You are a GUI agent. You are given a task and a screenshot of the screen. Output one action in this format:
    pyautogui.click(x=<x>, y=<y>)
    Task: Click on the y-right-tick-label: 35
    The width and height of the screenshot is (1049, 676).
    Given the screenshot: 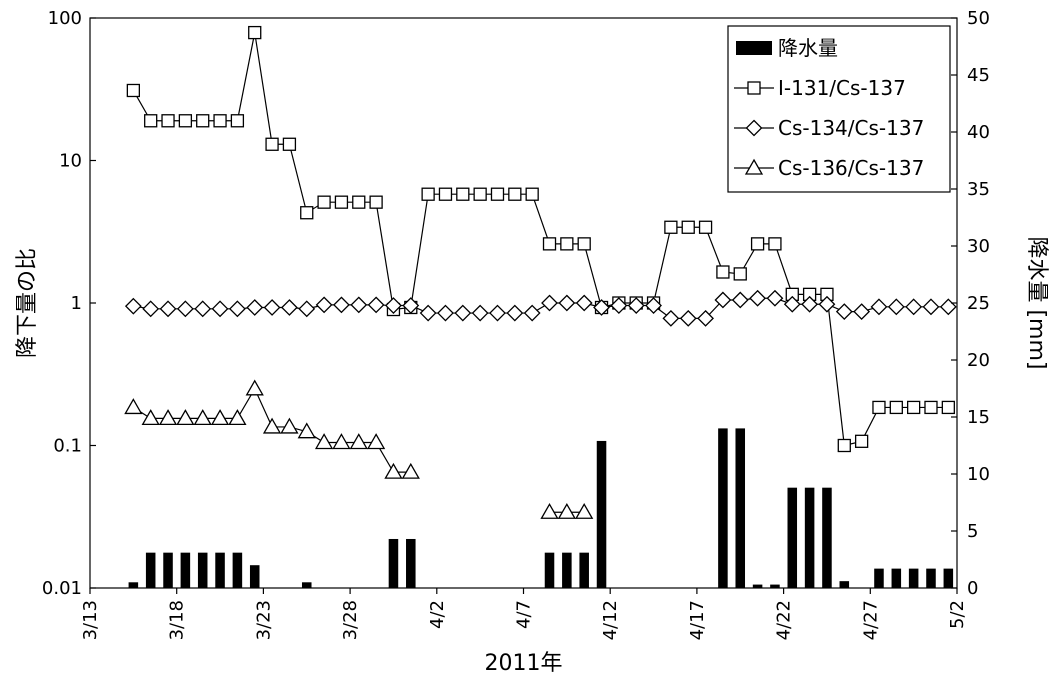 What is the action you would take?
    pyautogui.click(x=978, y=189)
    